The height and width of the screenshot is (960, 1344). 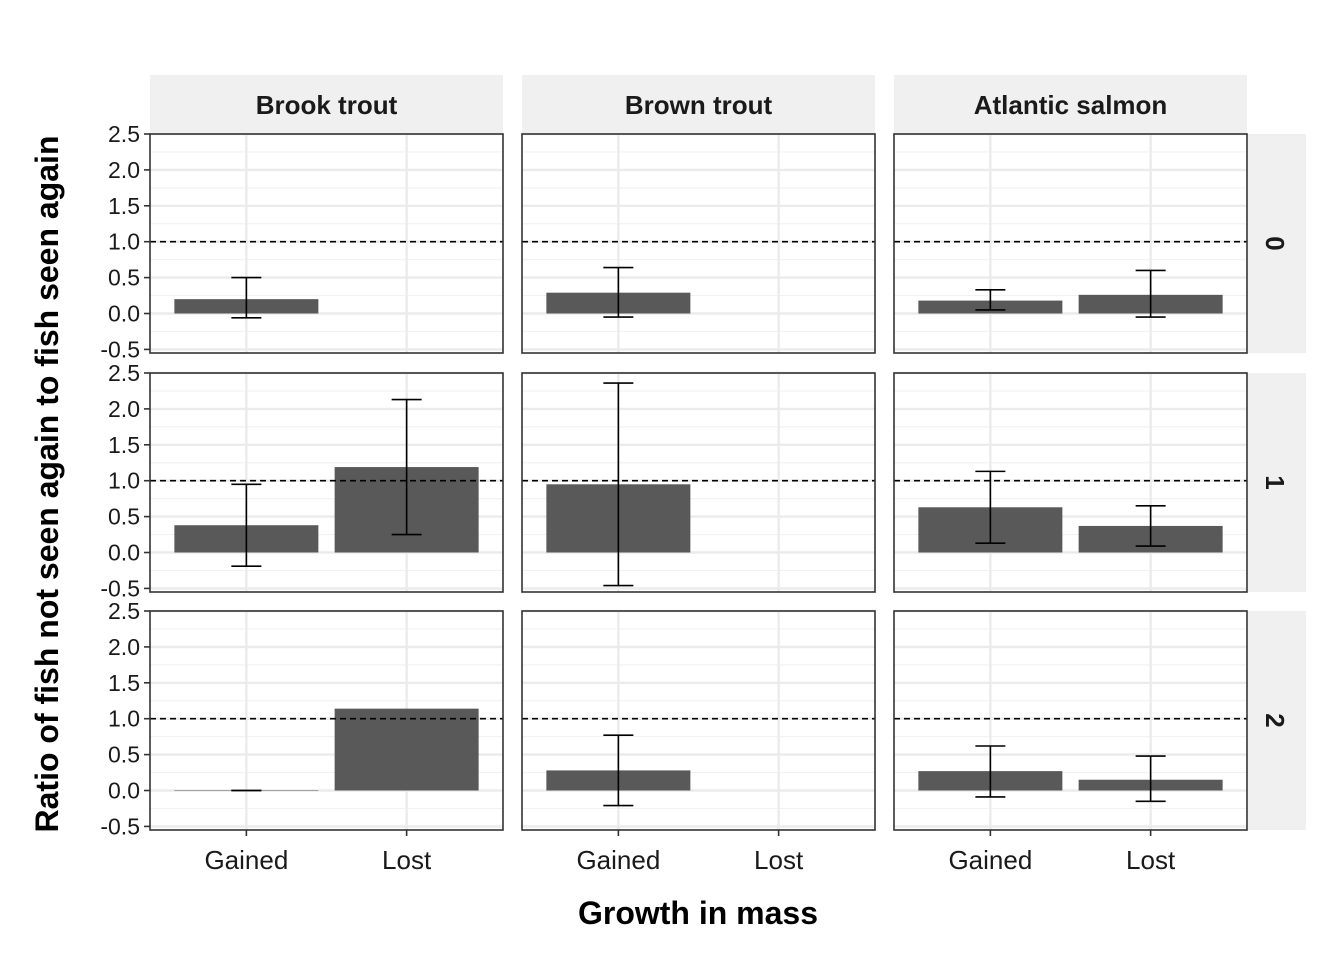 I want to click on row-strip-label: 2, so click(x=1275, y=720).